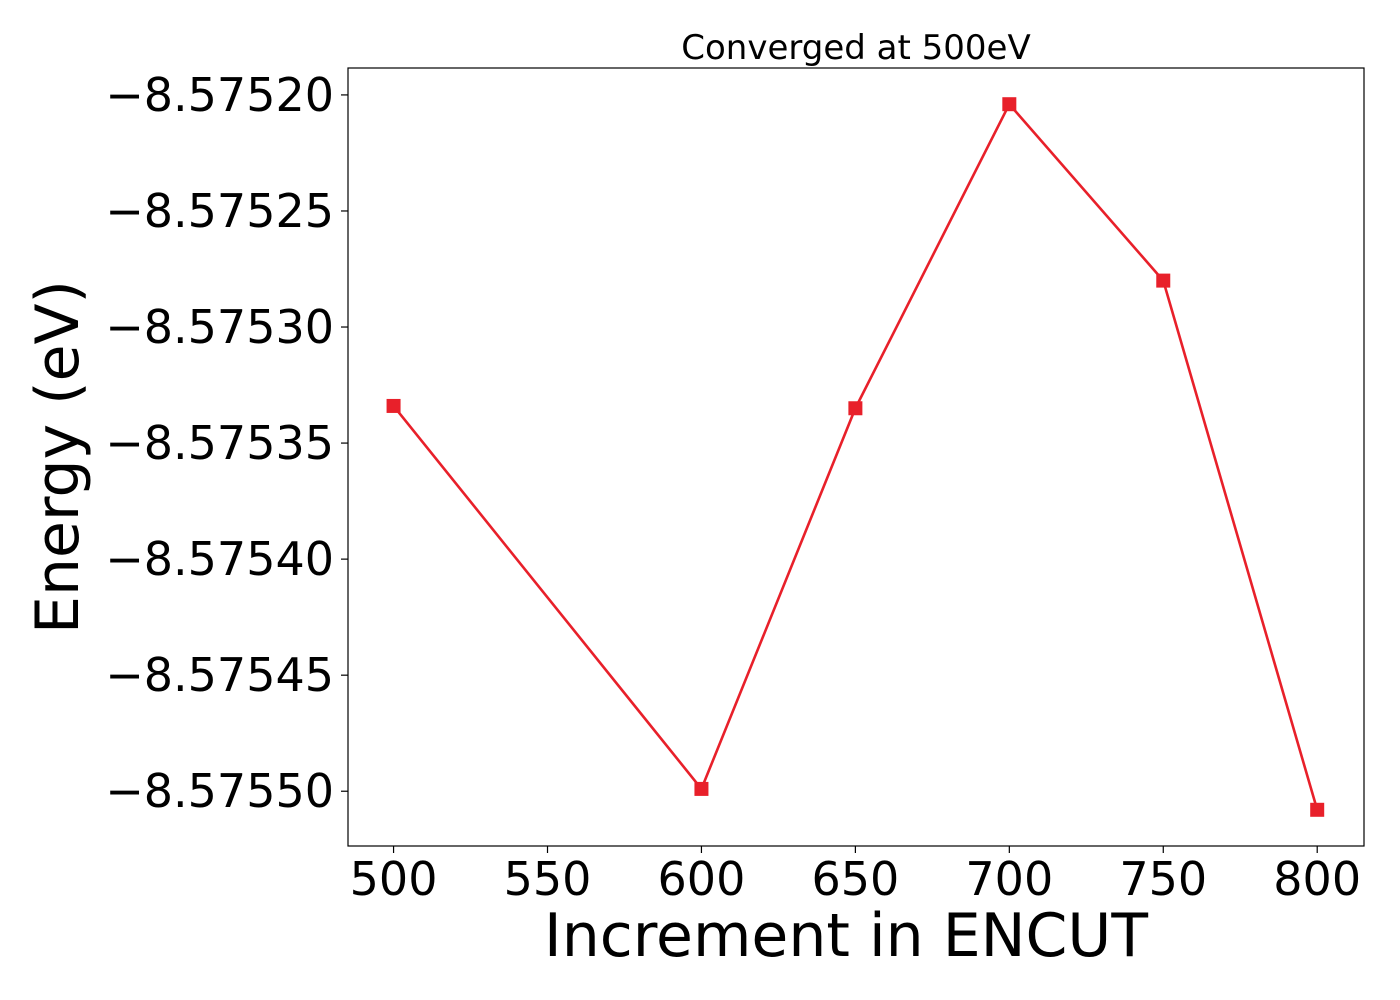 This screenshot has height=1000, width=1400. What do you see at coordinates (855, 48) in the screenshot?
I see `chart-title: Converged at 500eV` at bounding box center [855, 48].